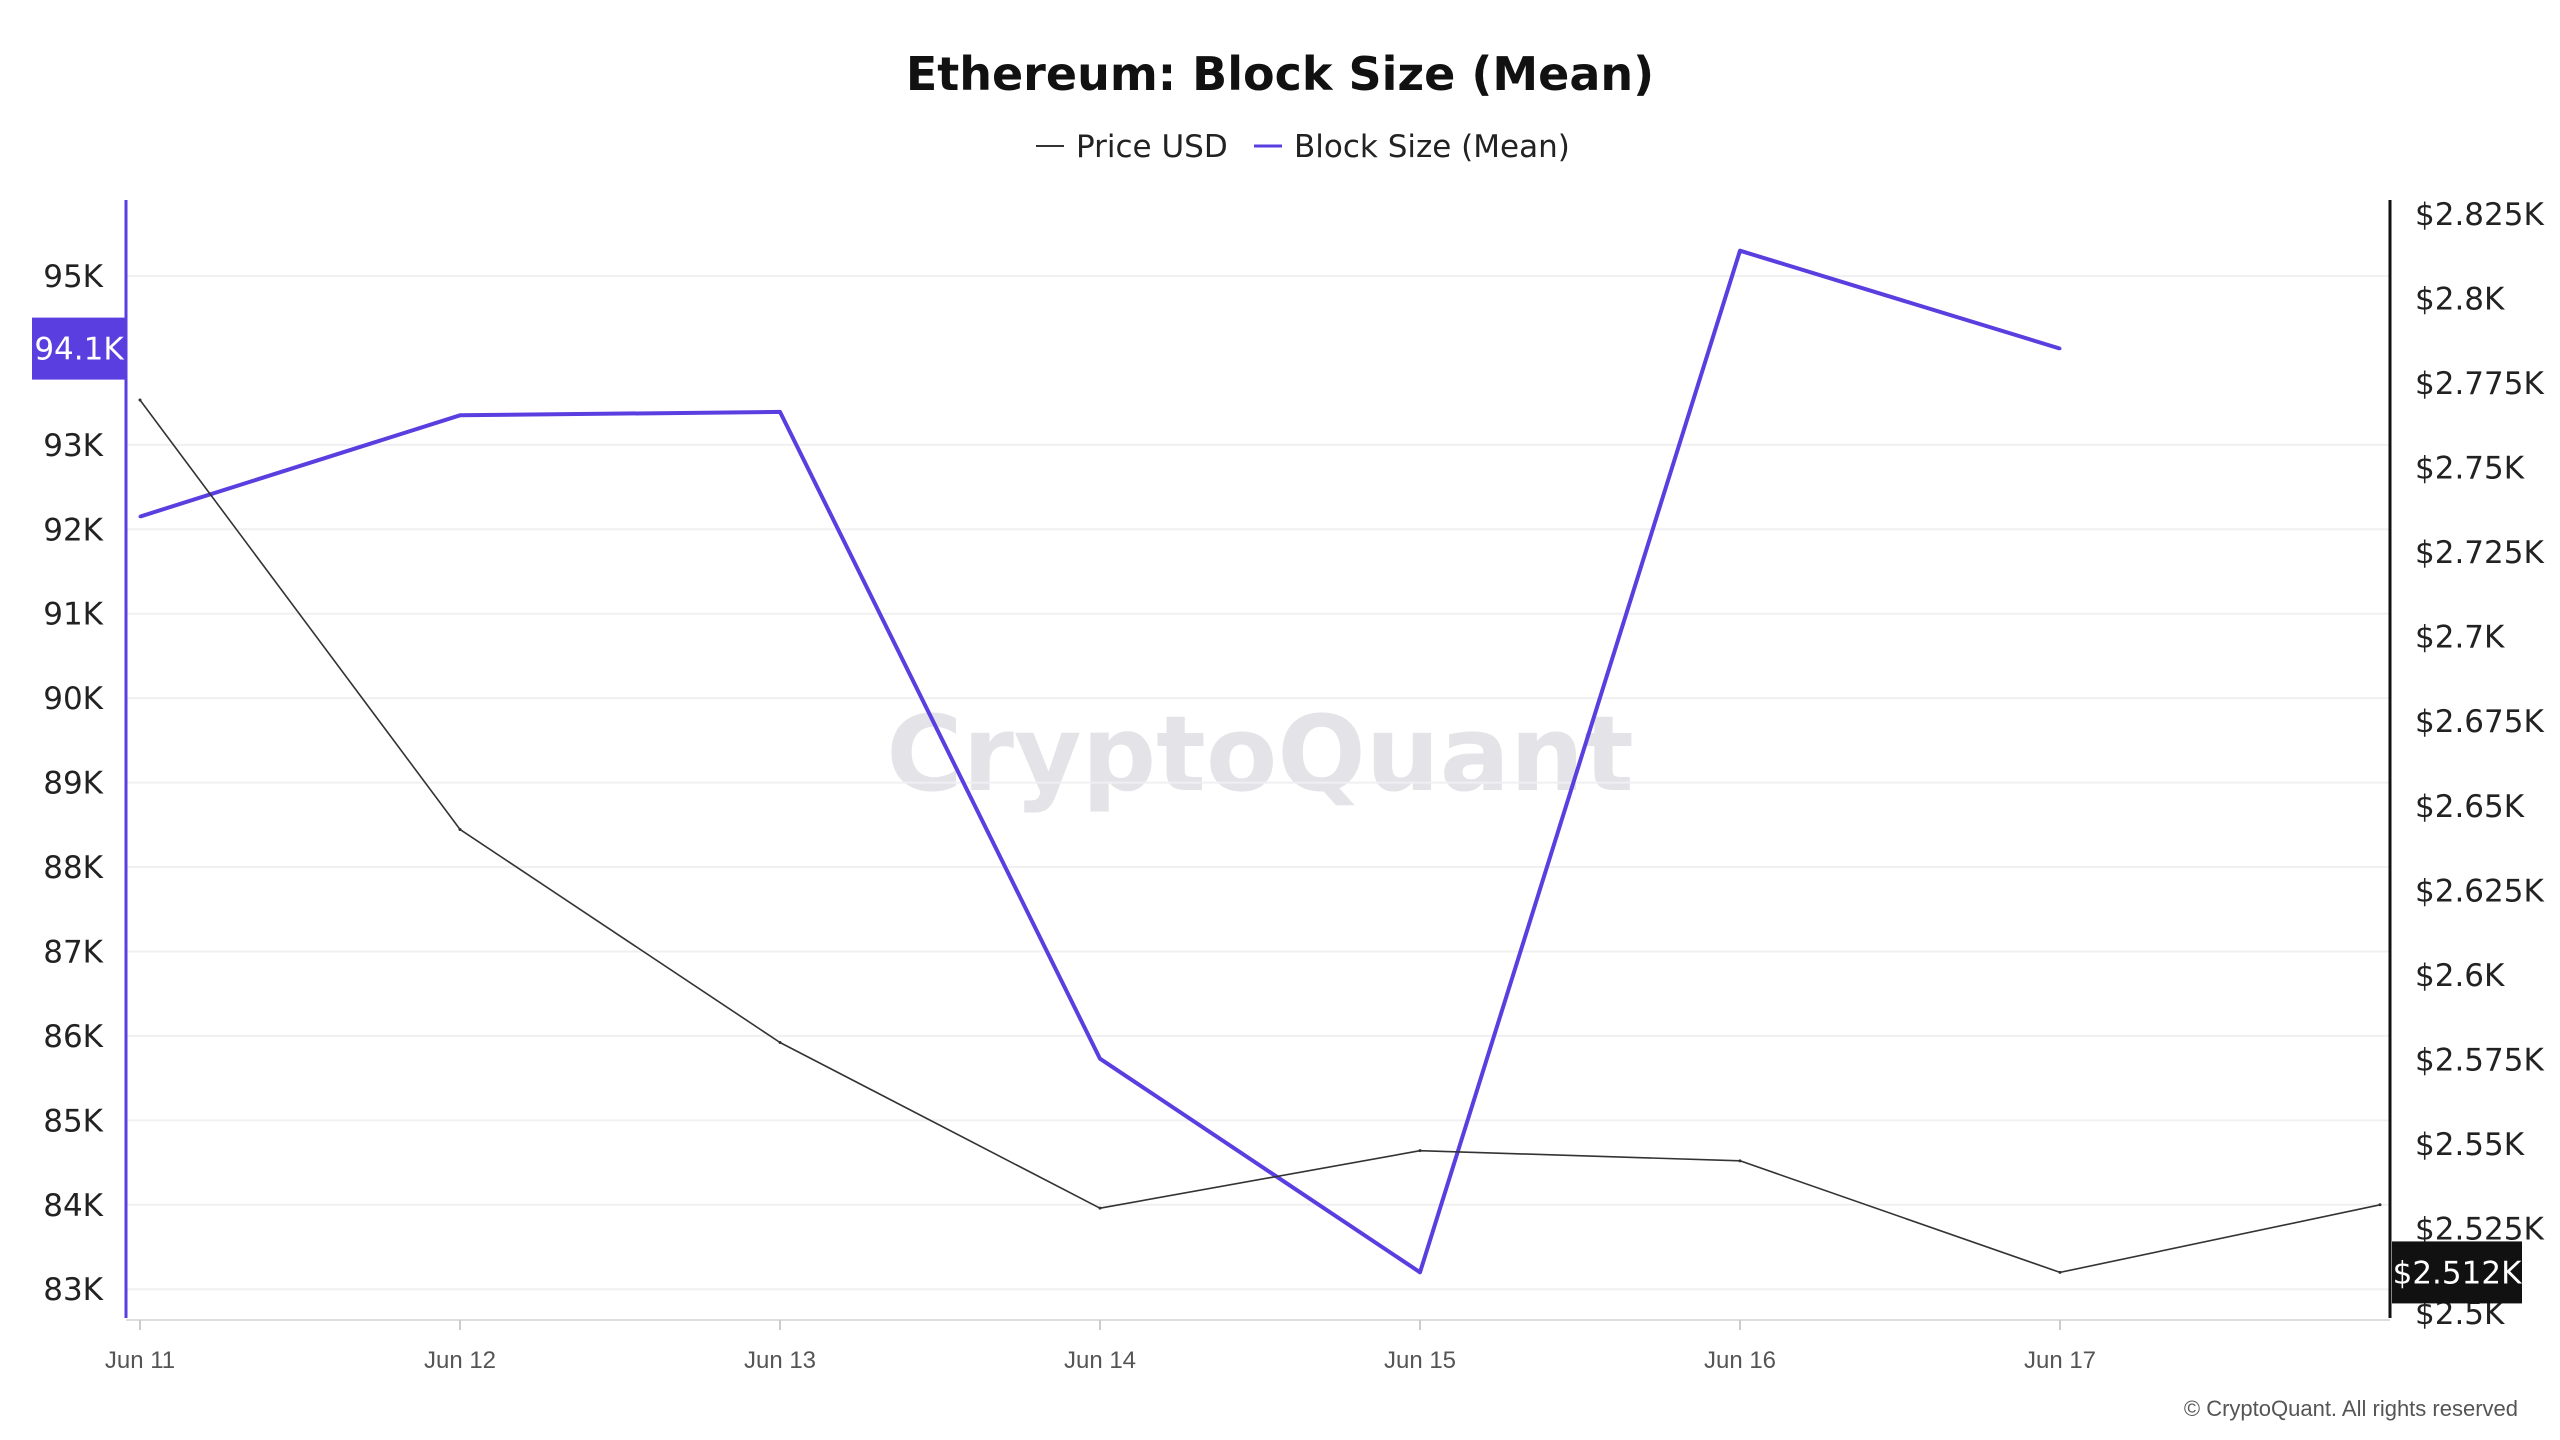  Describe the element at coordinates (73, 615) in the screenshot. I see `left-tick-label: 91K` at that location.